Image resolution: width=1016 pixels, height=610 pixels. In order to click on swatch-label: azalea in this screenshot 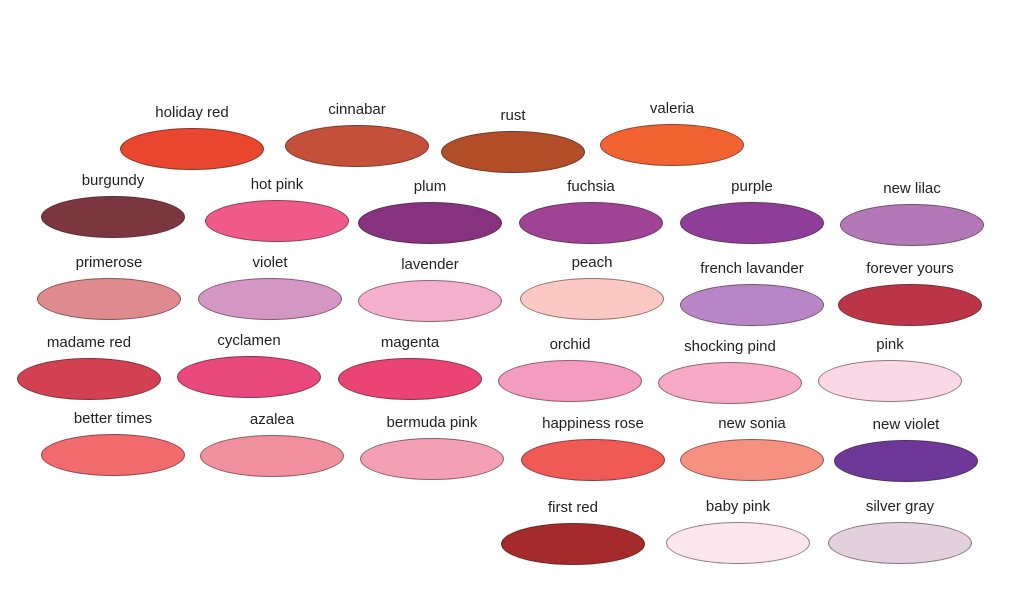, I will do `click(272, 419)`.